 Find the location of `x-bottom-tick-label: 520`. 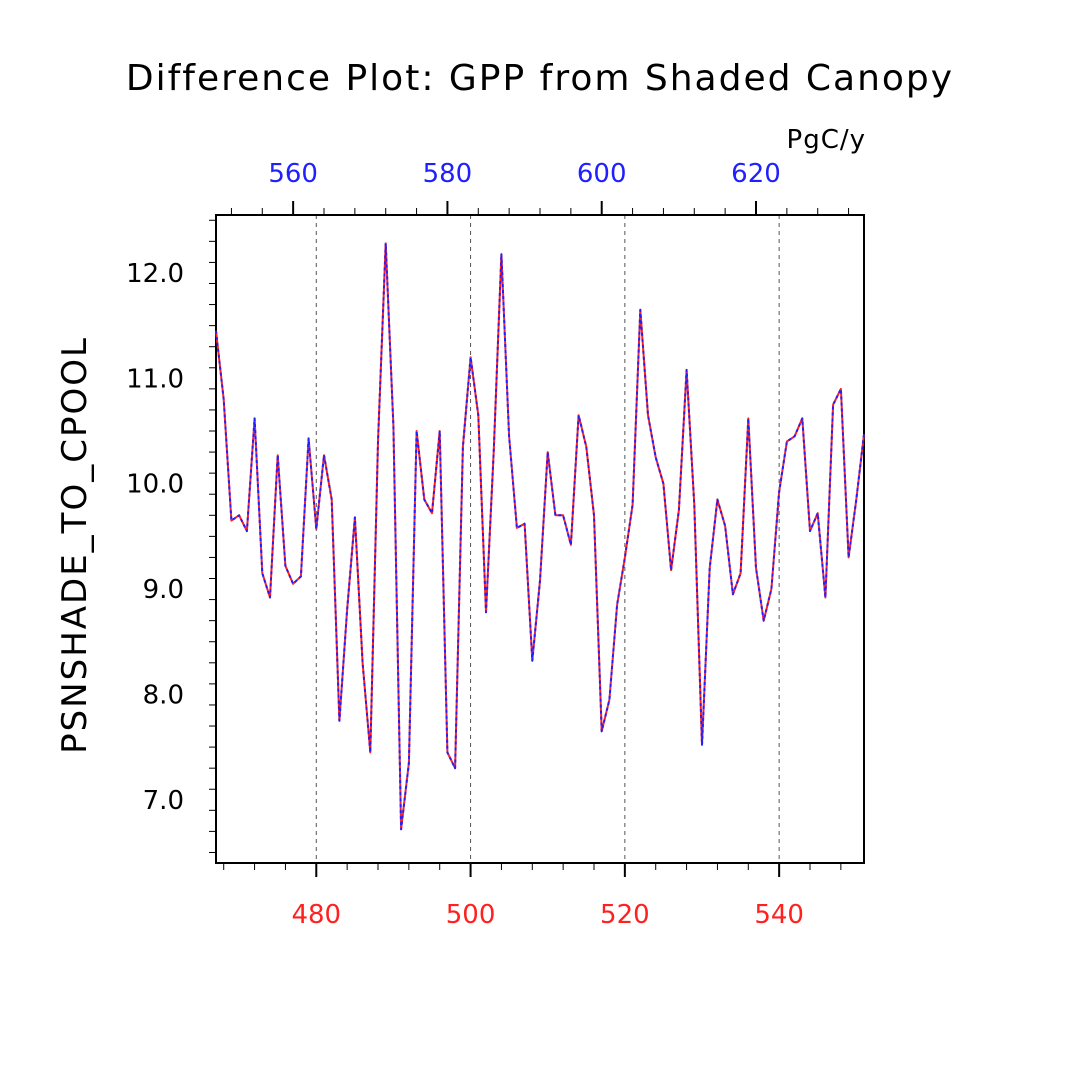

x-bottom-tick-label: 520 is located at coordinates (625, 915).